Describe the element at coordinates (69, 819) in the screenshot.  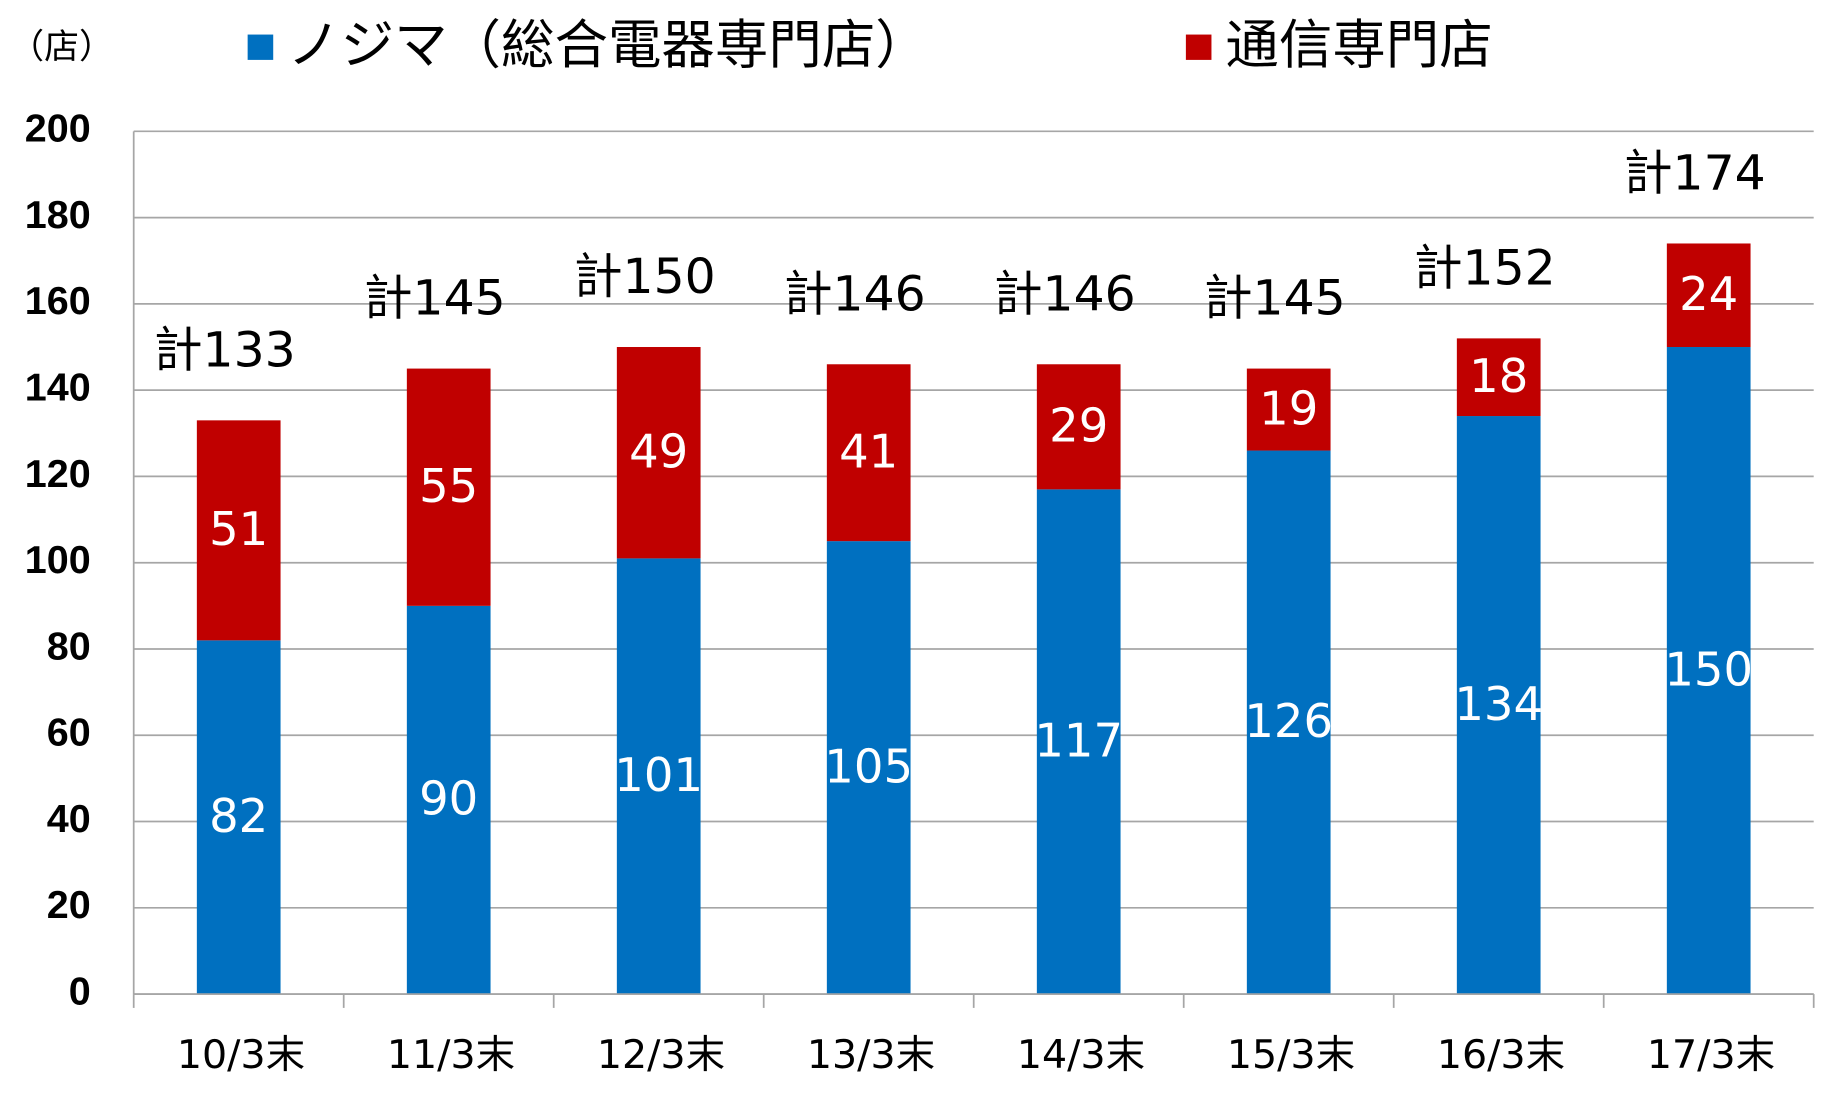
I see `y-tick-label: 40` at that location.